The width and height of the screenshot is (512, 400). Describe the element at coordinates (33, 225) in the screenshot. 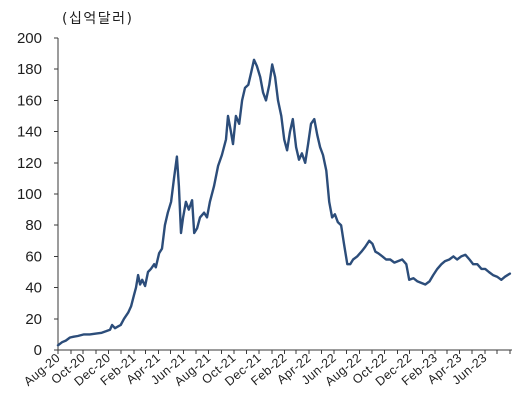

I see `y-tick-label: 80` at that location.